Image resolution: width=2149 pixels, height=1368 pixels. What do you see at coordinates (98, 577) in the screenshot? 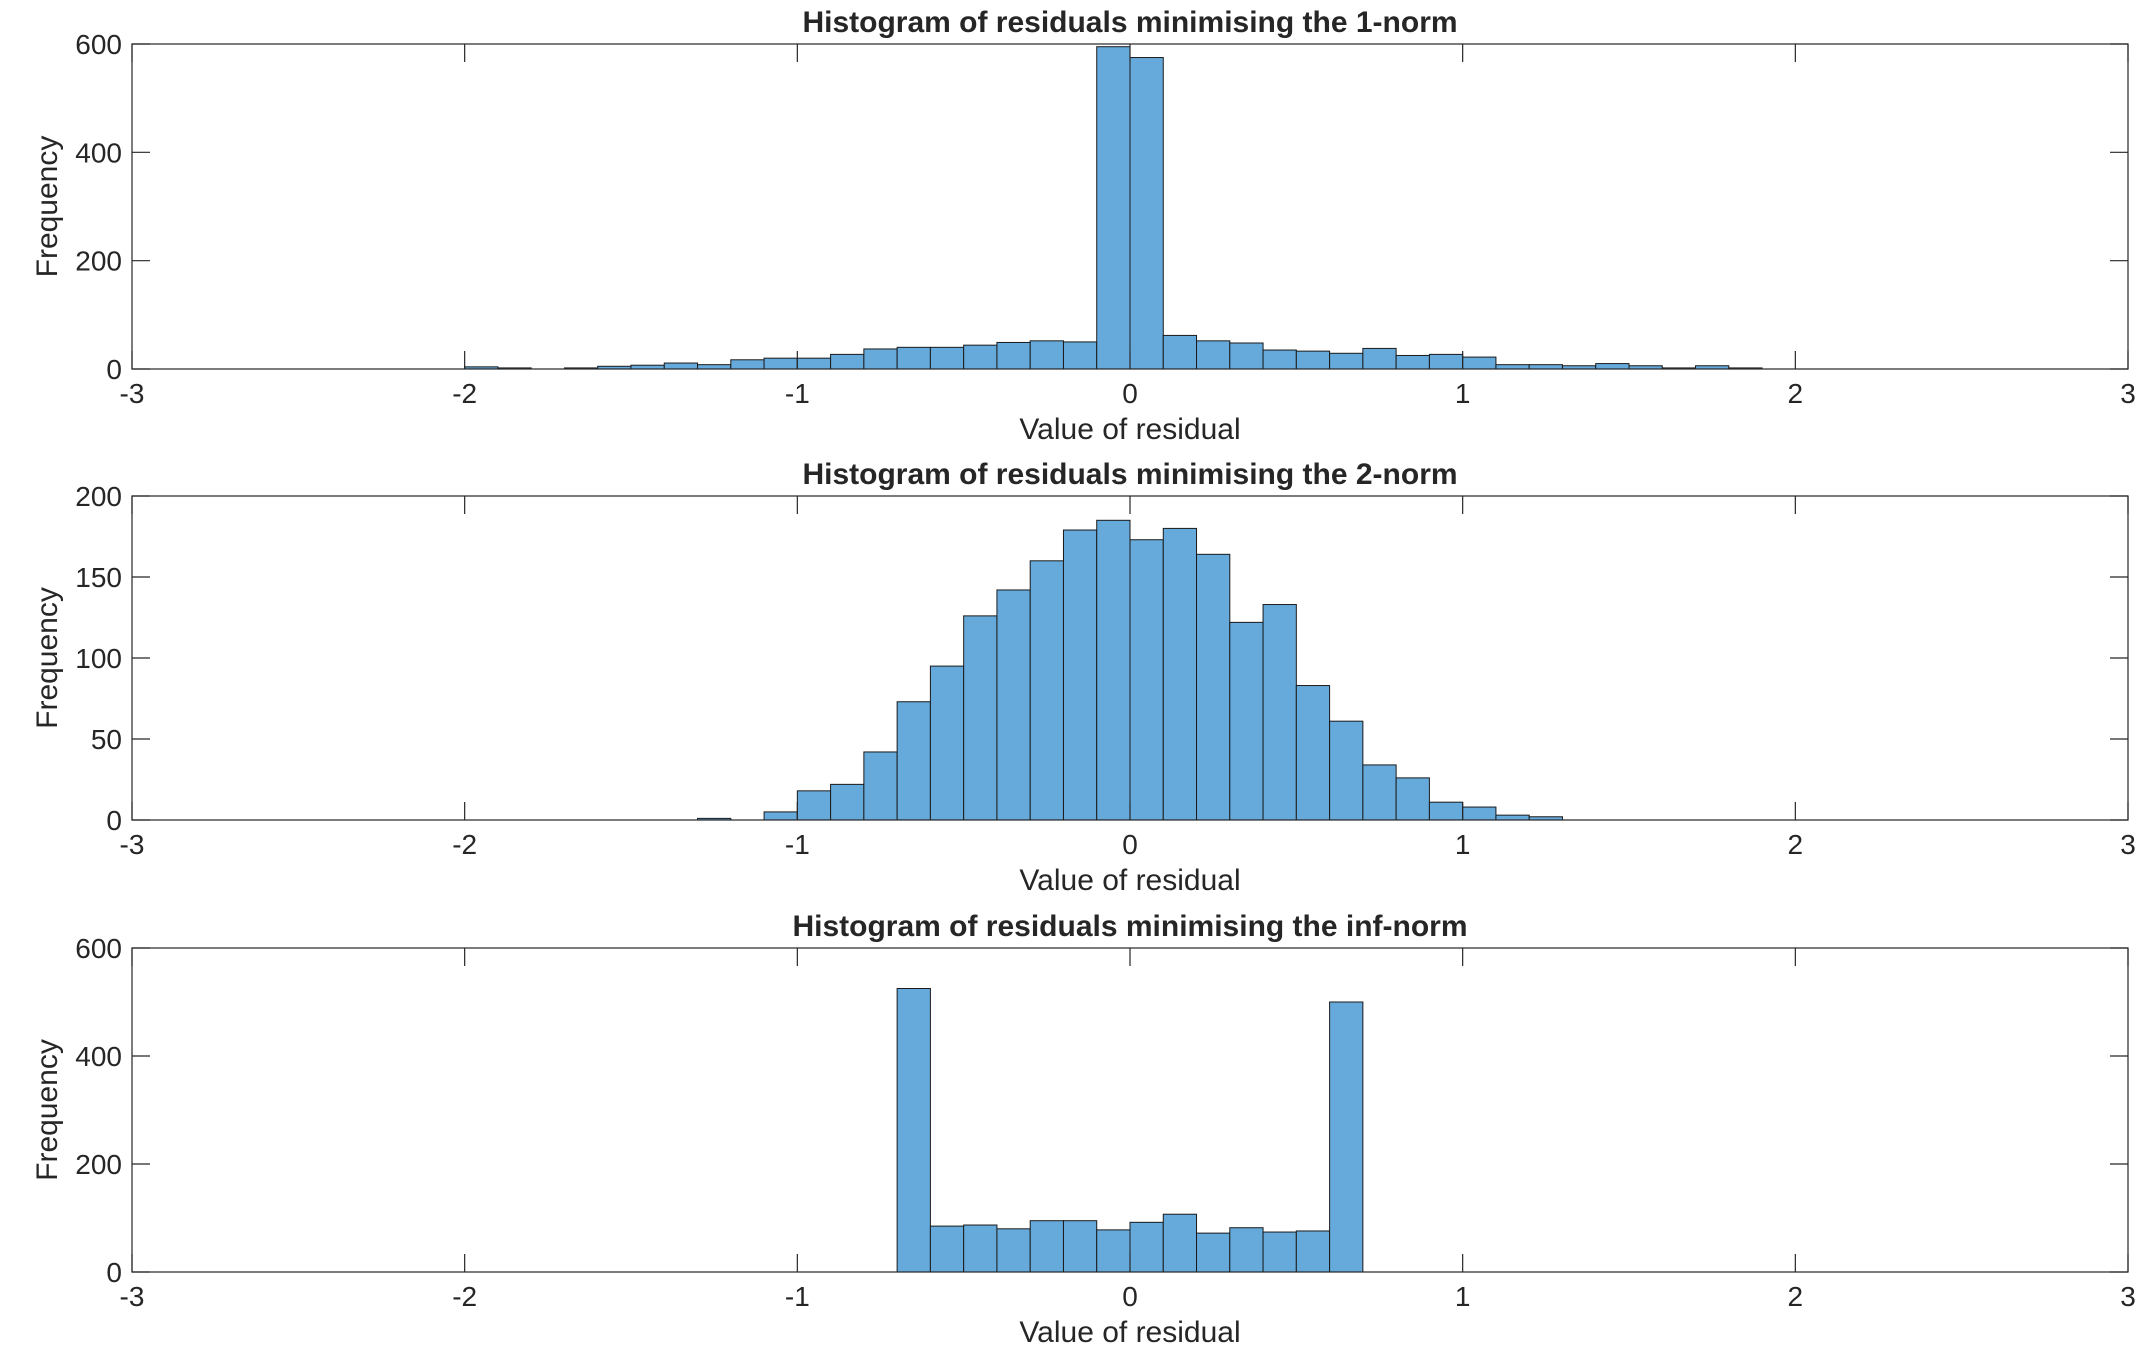
I see `y-tick-label: 150` at bounding box center [98, 577].